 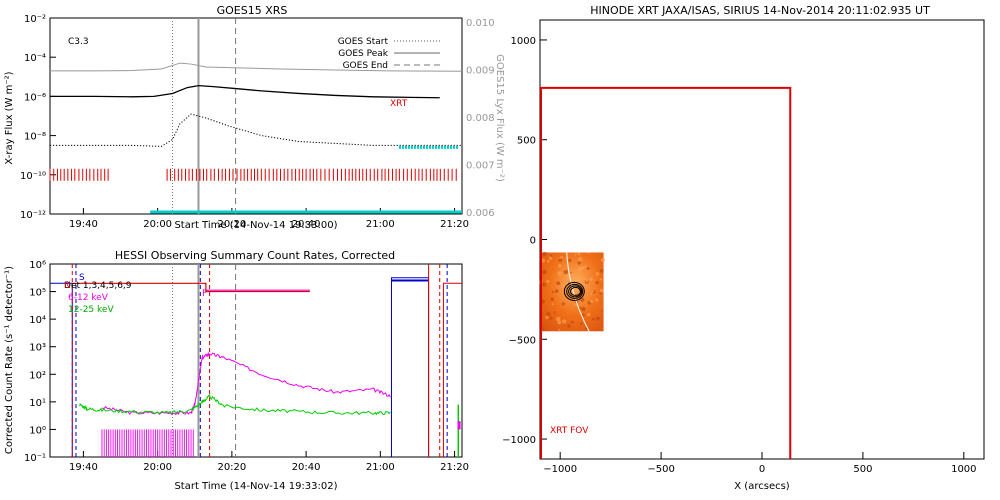 I want to click on xrt-x-tick: −500, so click(x=660, y=469).